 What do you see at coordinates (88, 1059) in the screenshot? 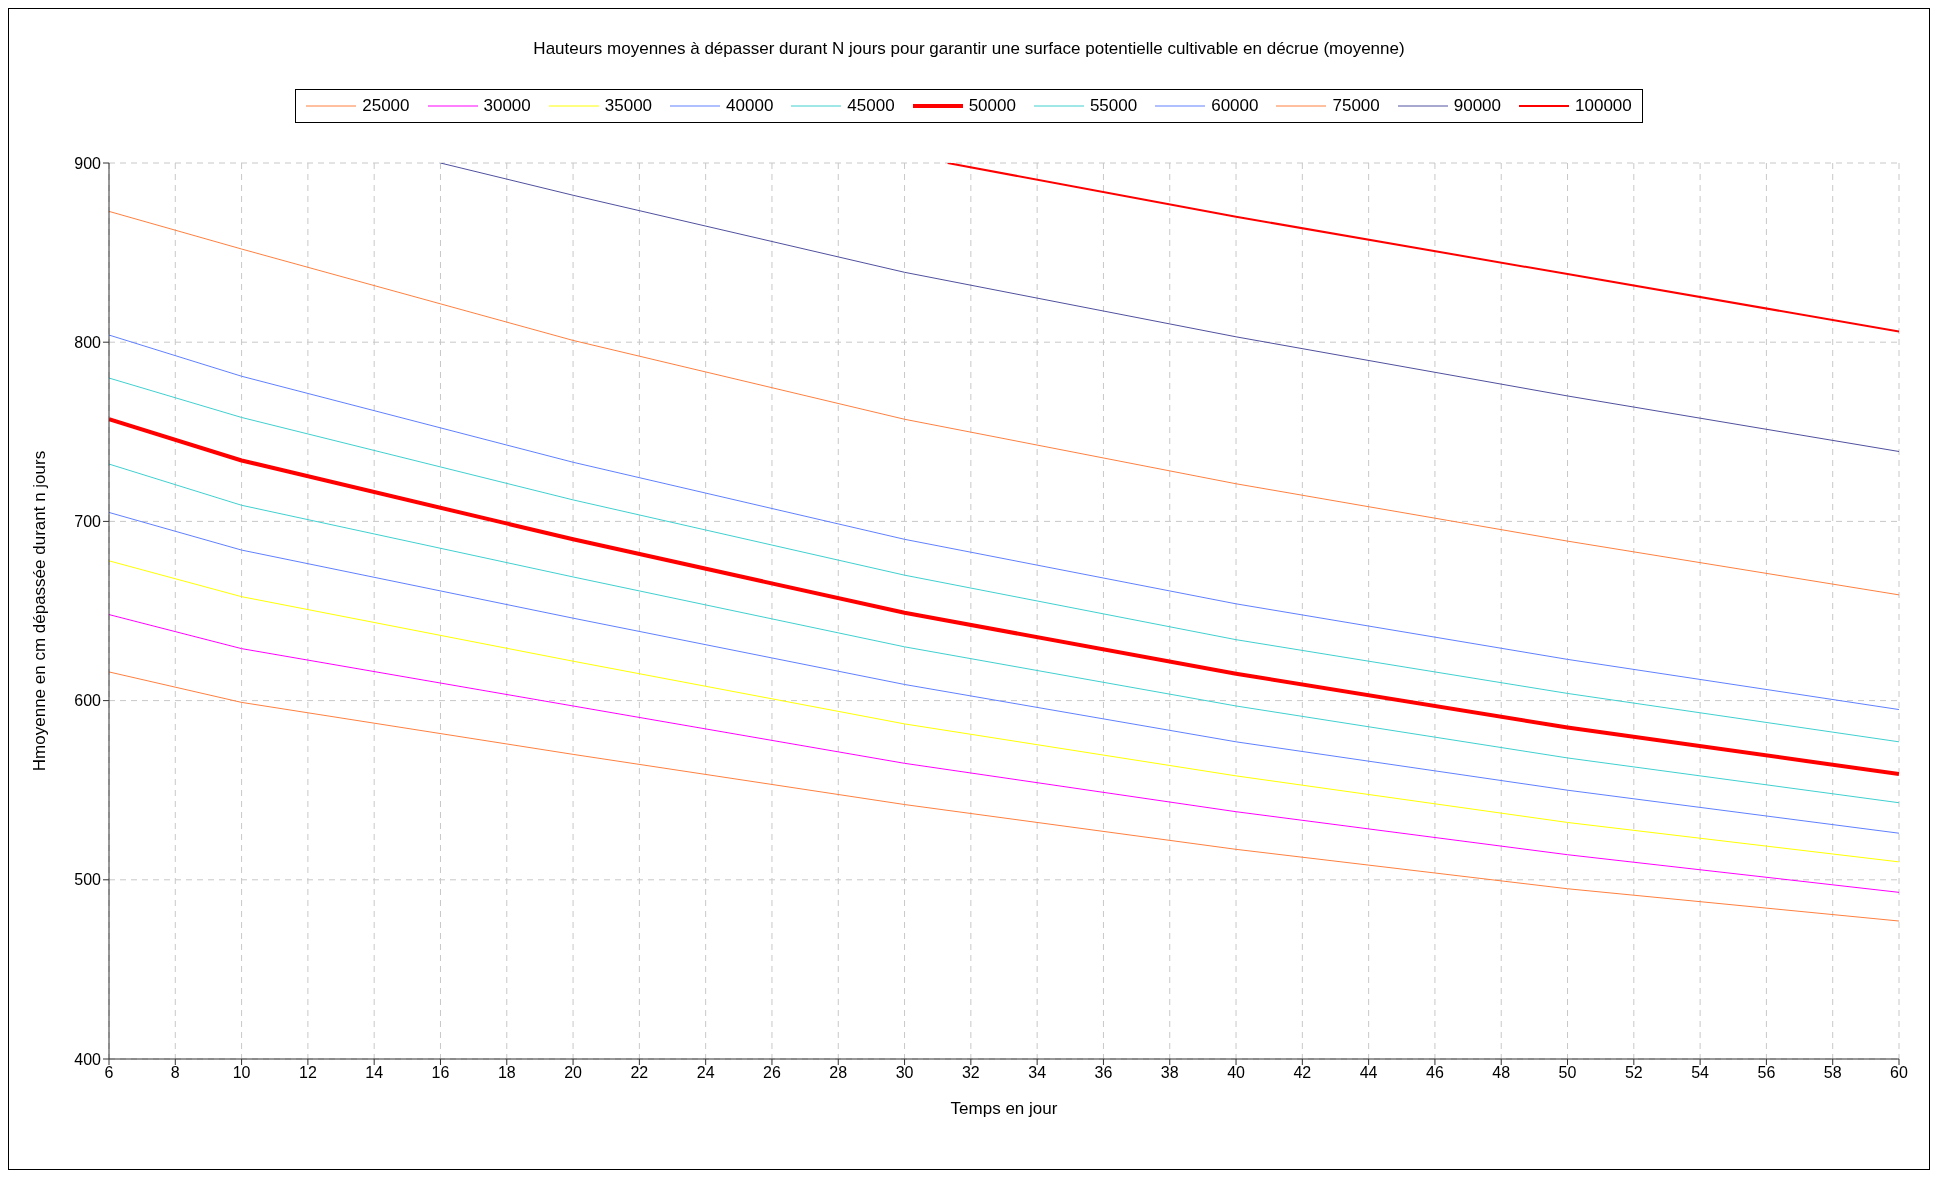
I see `y-tick-label: 400` at bounding box center [88, 1059].